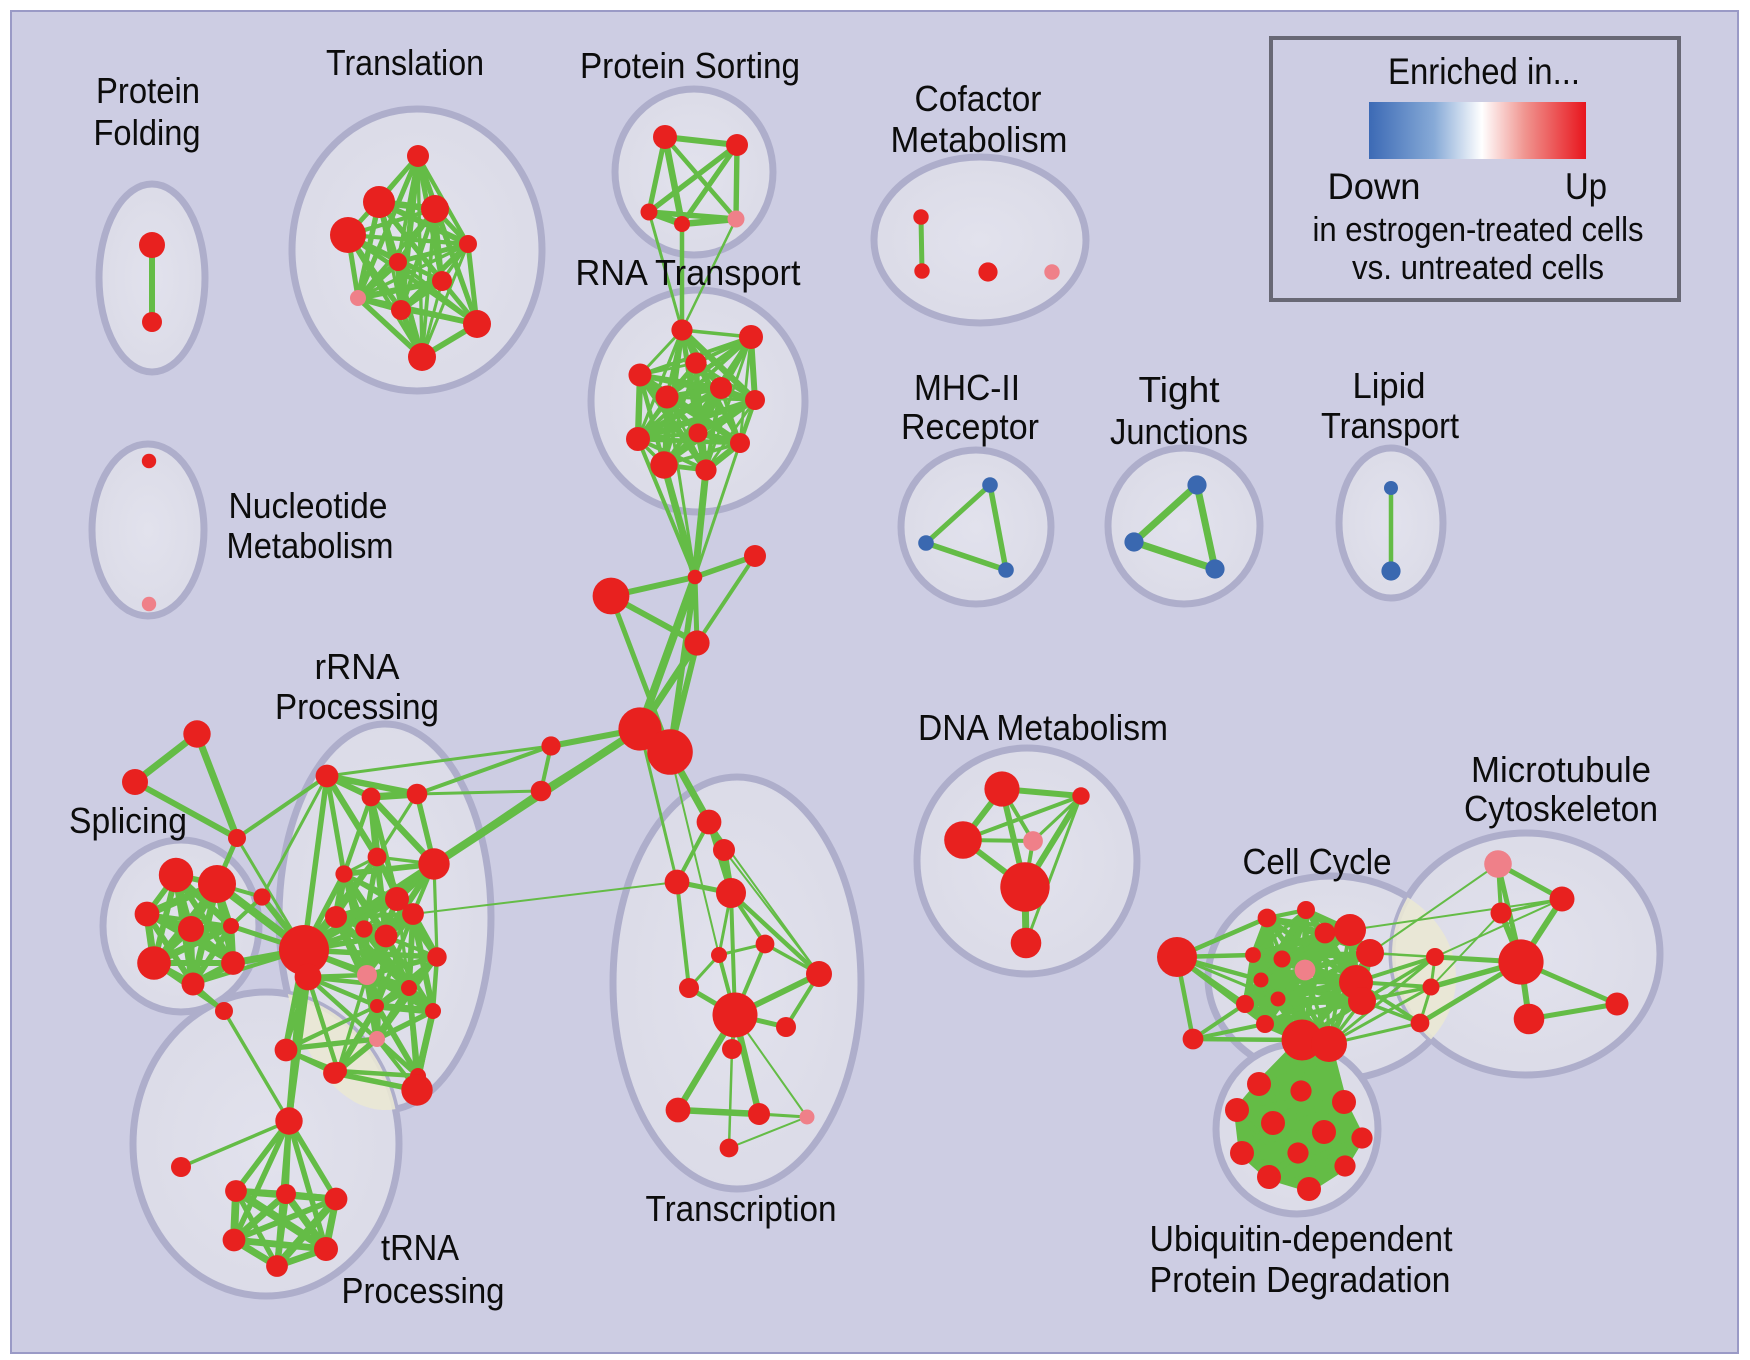  I want to click on svg-text: tRNA, so click(420, 1247).